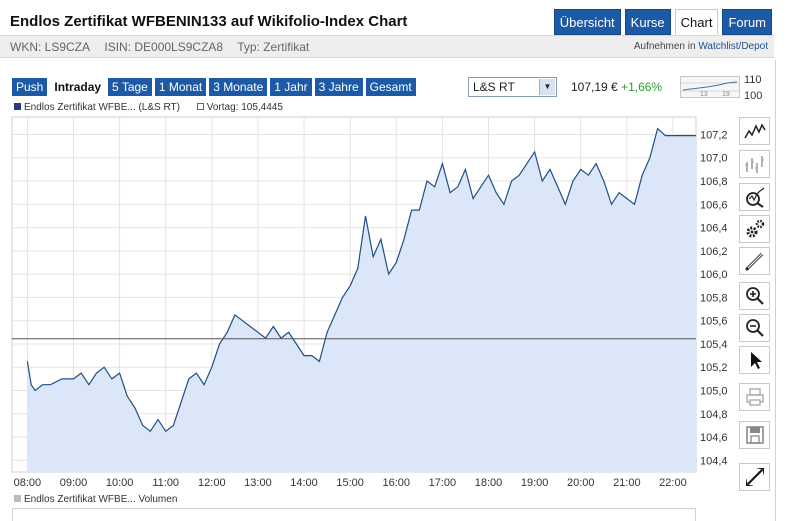 The image size is (788, 521). I want to click on x-tick-label: 15:00, so click(350, 483).